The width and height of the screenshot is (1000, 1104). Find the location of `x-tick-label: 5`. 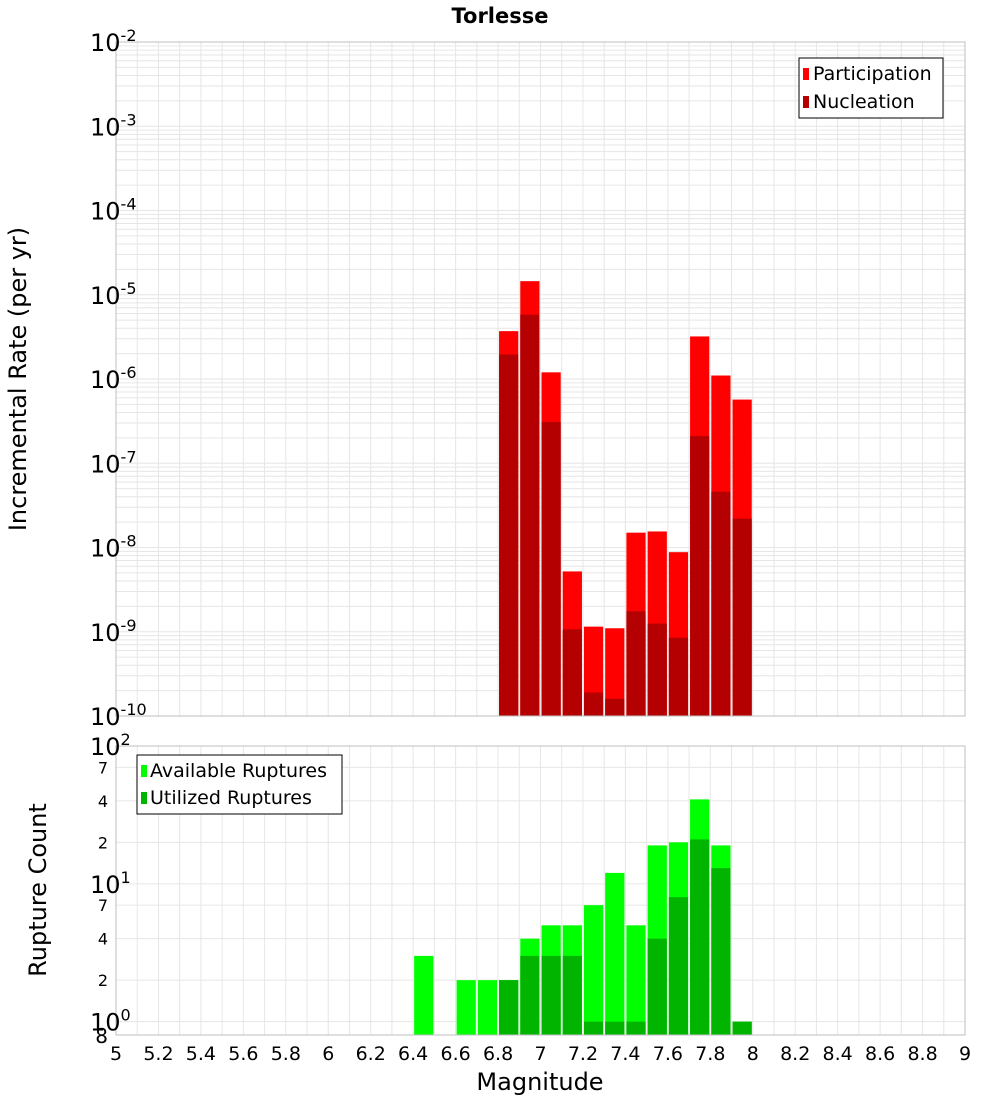

x-tick-label: 5 is located at coordinates (116, 1054).